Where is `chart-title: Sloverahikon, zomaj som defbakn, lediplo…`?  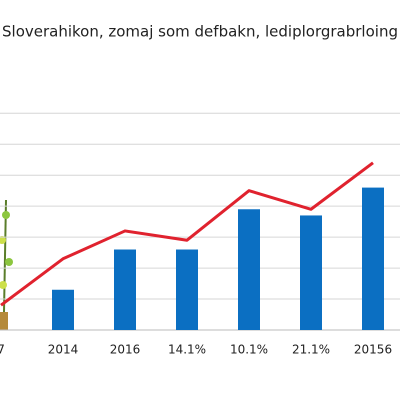 chart-title: Sloverahikon, zomaj som defbakn, lediplo… is located at coordinates (200, 32).